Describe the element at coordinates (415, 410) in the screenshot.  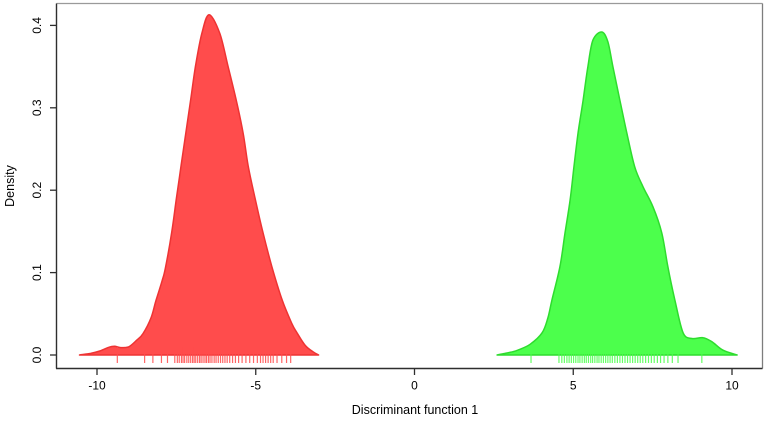
I see `x-axis-title: Discriminant function 1` at that location.